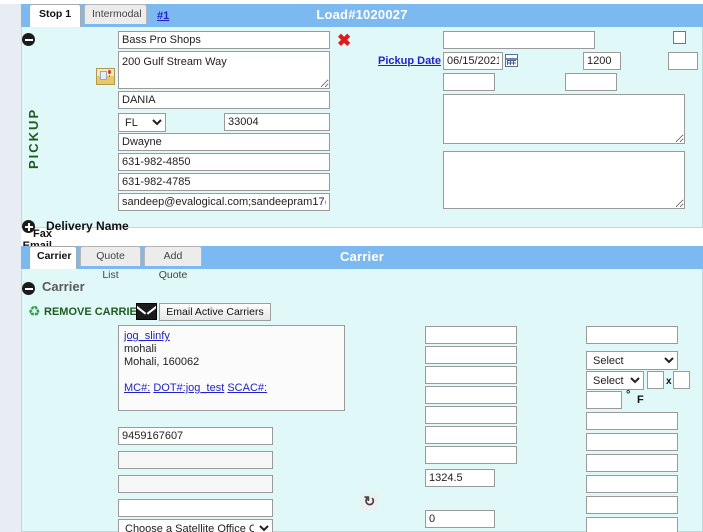  I want to click on booked-with-input, so click(632, 335).